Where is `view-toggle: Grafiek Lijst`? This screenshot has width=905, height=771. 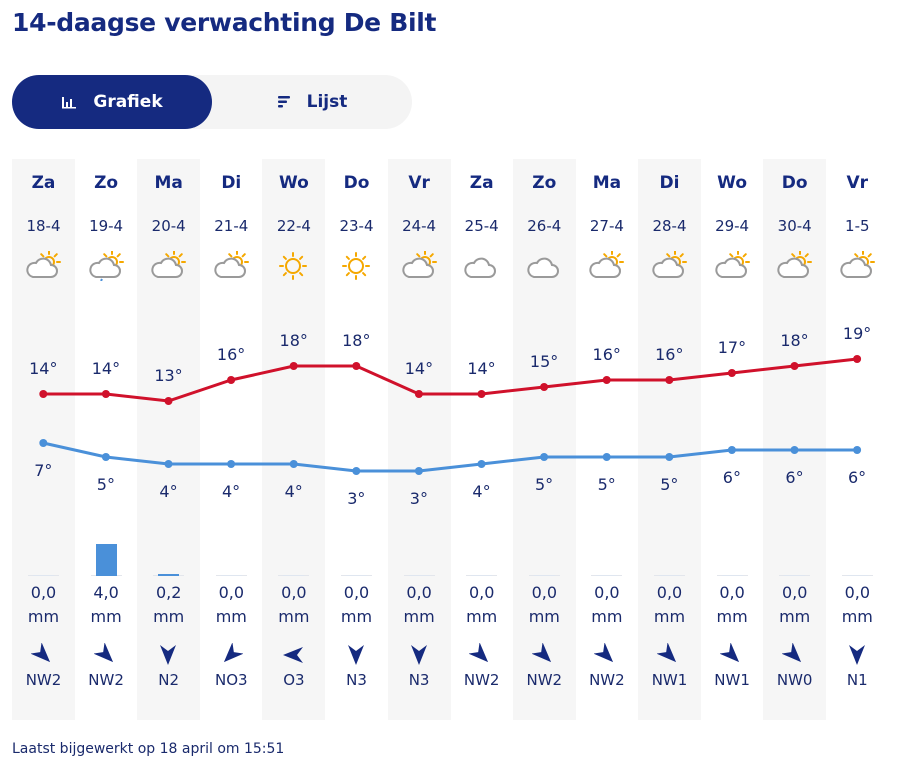 view-toggle: Grafiek Lijst is located at coordinates (212, 102).